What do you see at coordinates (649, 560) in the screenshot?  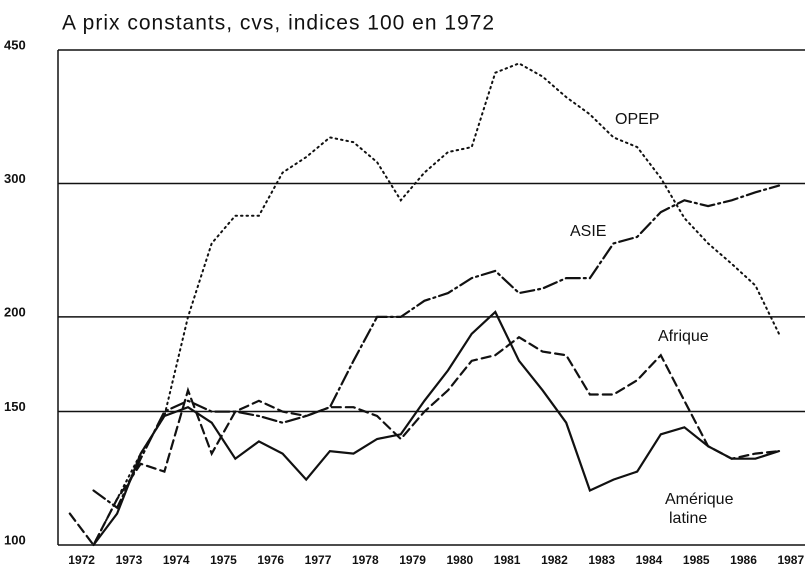 I see `x-tick-label: 1984` at bounding box center [649, 560].